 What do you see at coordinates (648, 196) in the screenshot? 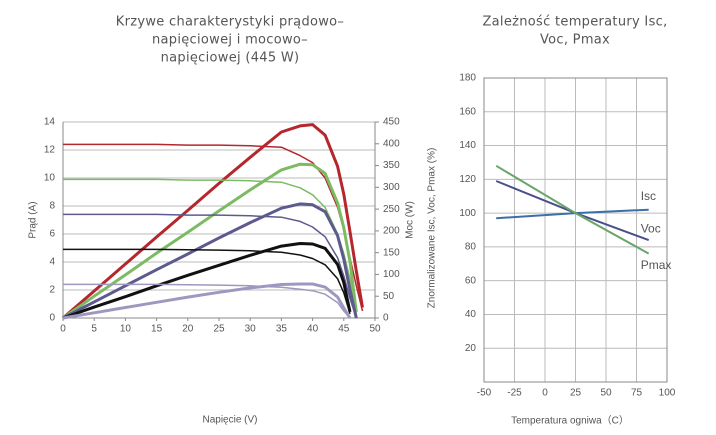
I see `series-label: Isc` at bounding box center [648, 196].